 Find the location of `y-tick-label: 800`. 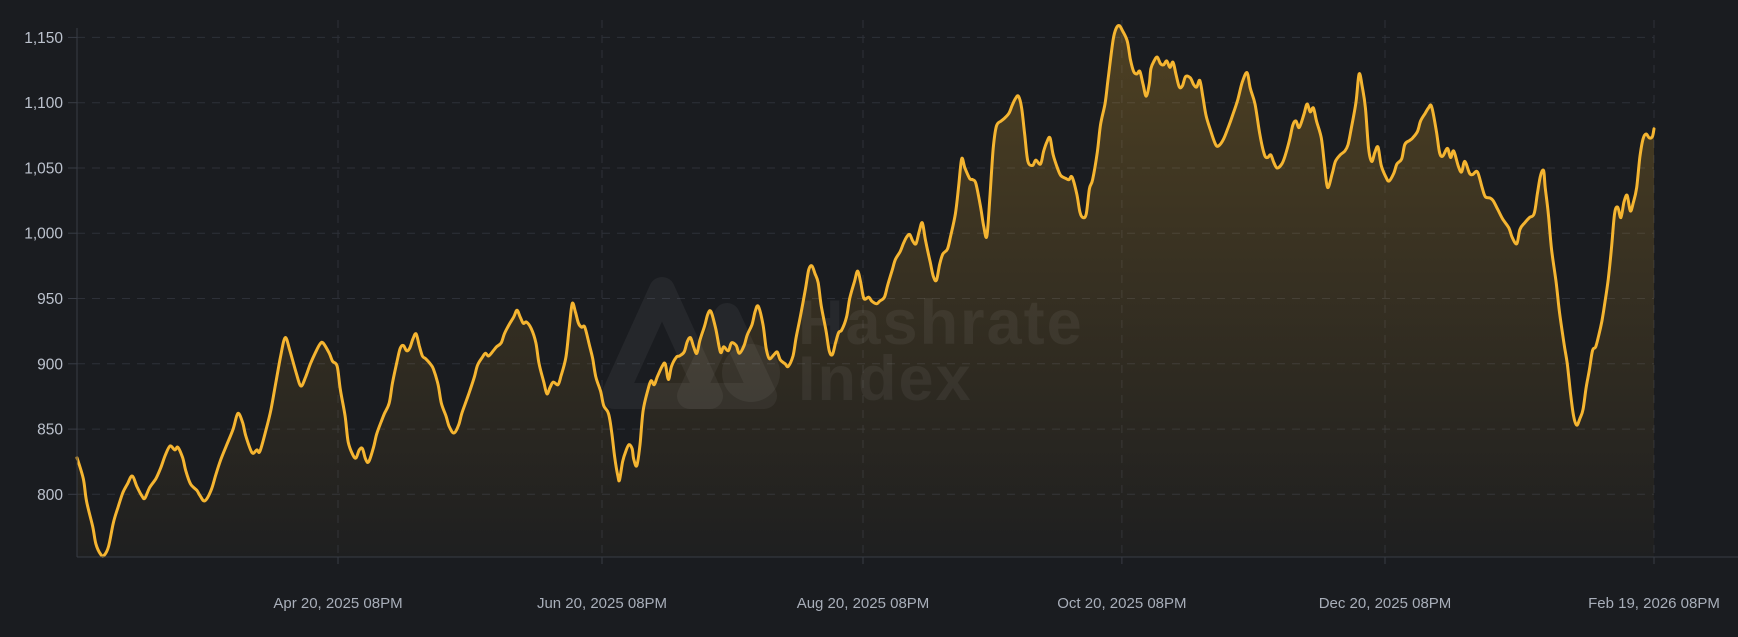

y-tick-label: 800 is located at coordinates (50, 495).